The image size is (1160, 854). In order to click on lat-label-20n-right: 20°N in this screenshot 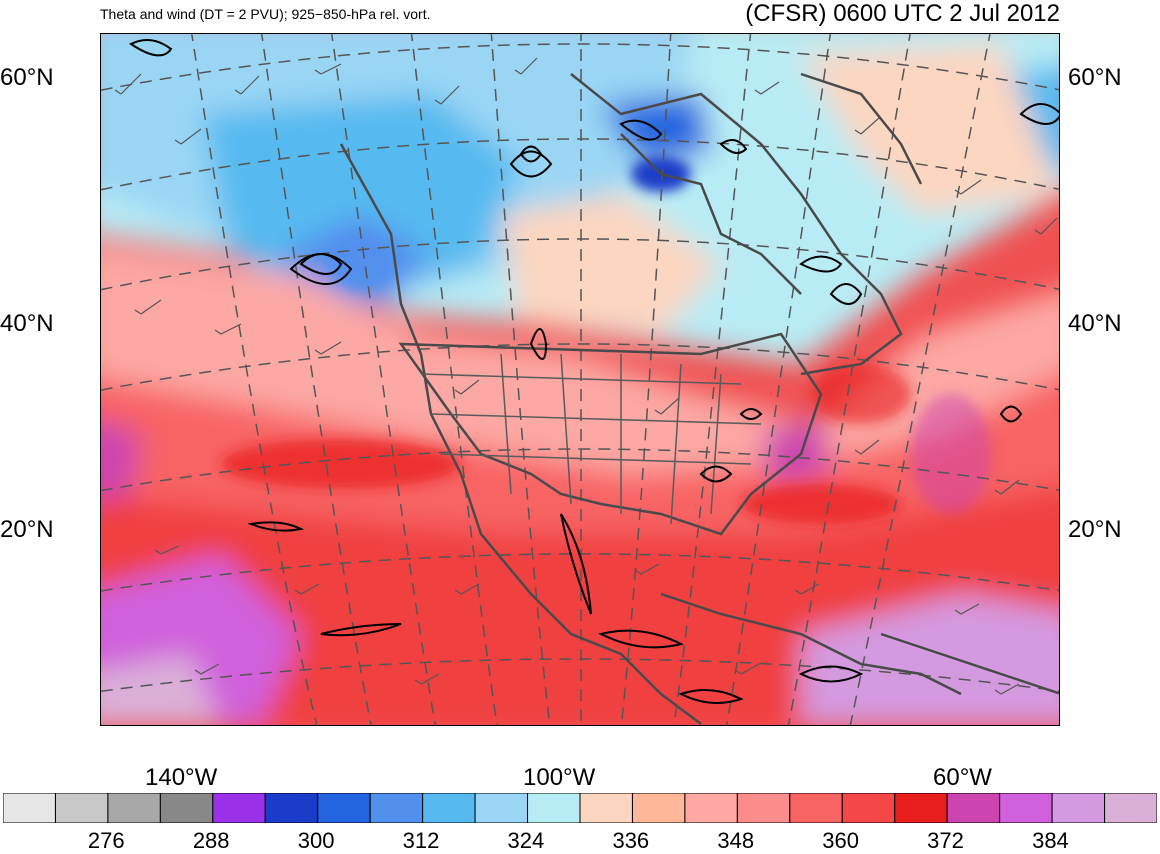, I will do `click(1095, 529)`.